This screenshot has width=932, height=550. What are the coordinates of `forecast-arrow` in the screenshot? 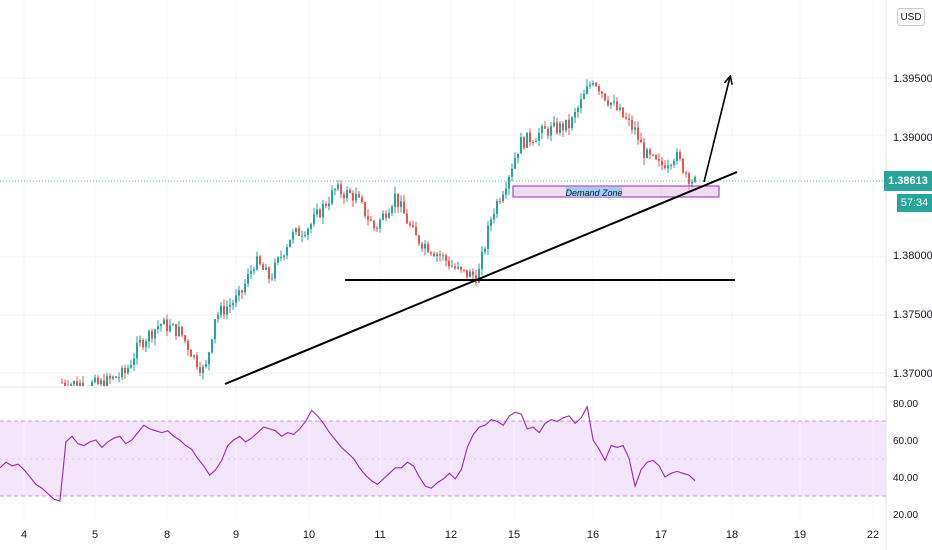 It's located at (716, 130).